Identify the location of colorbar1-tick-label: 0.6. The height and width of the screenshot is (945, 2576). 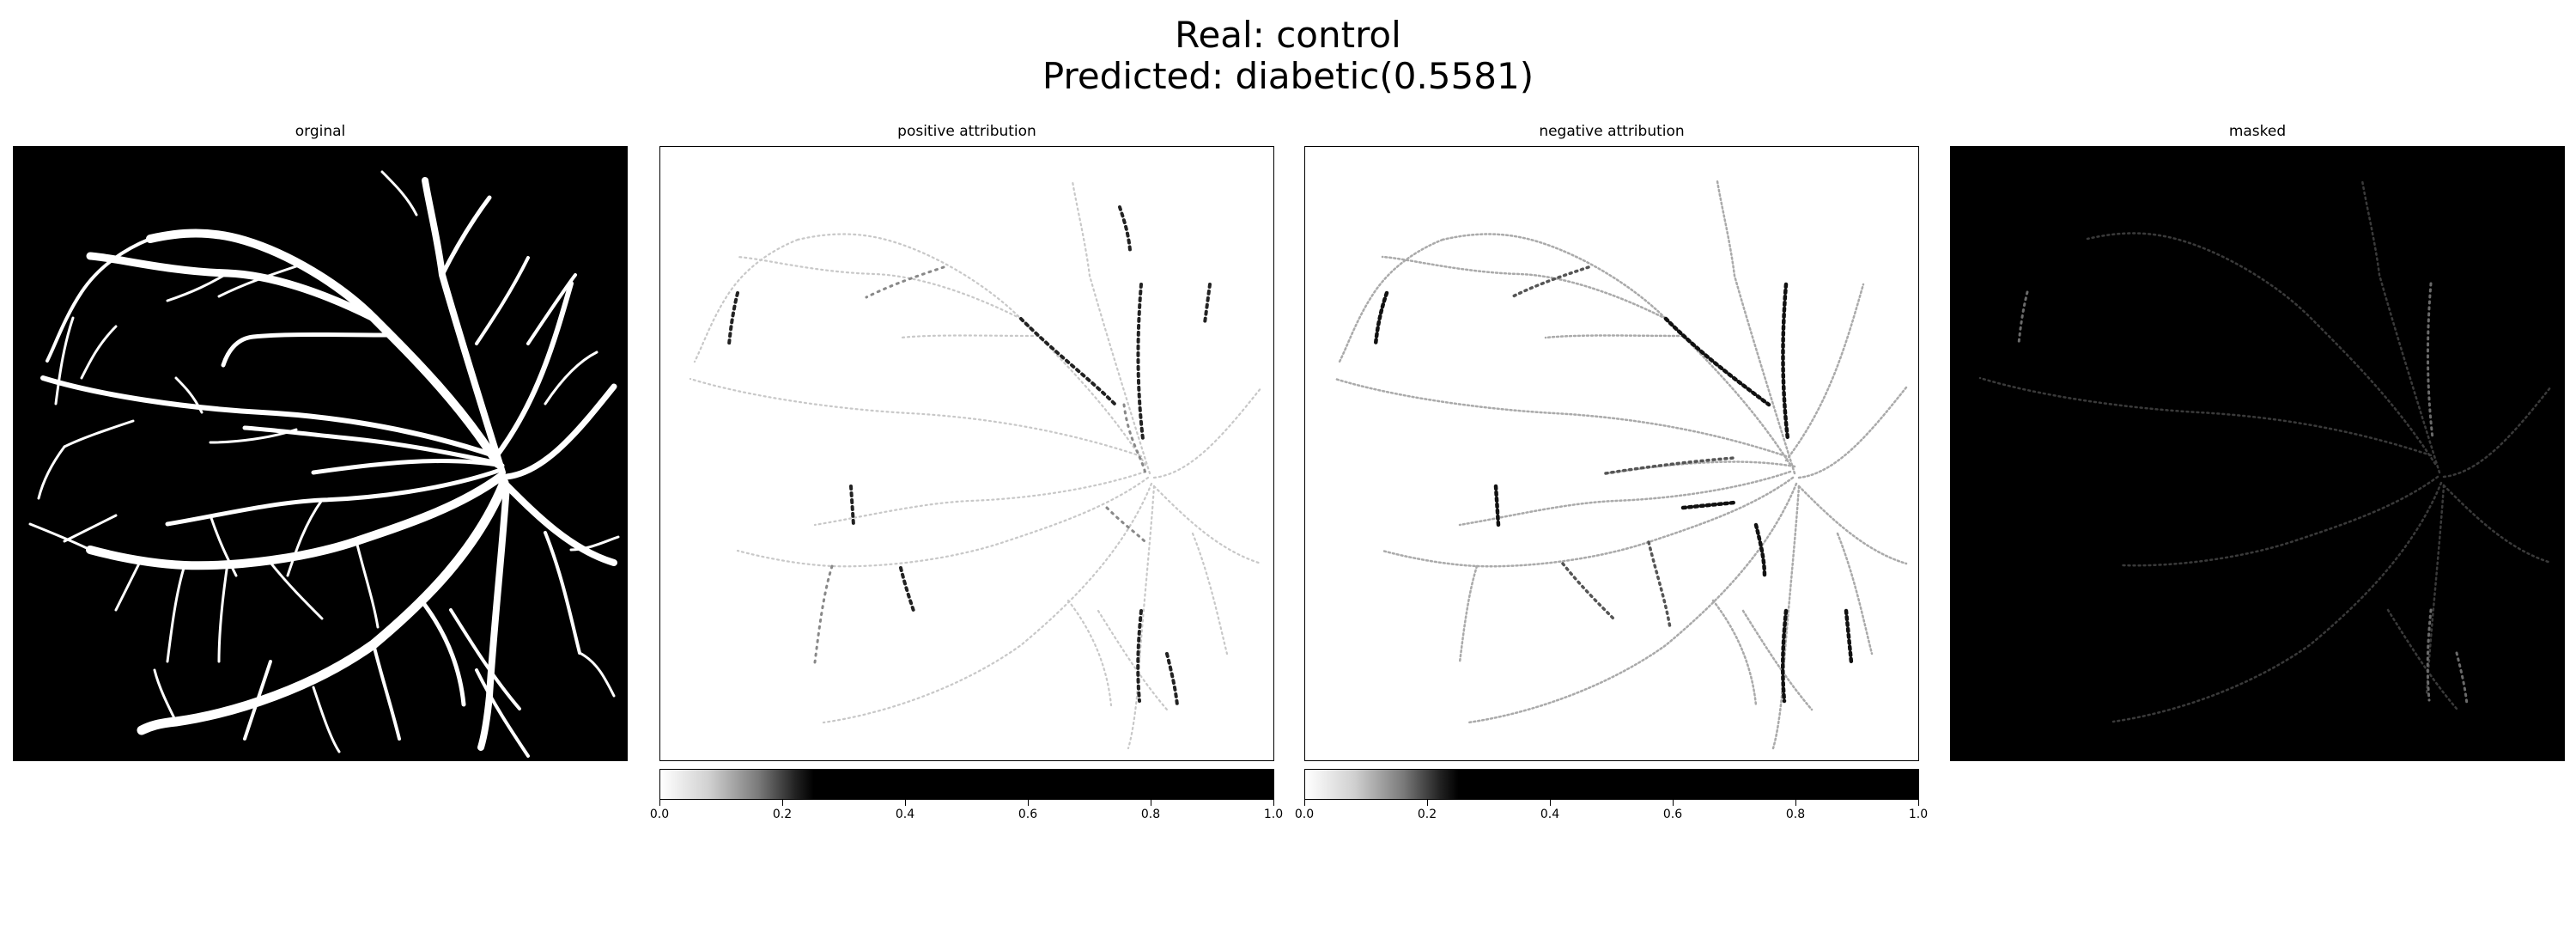
(1028, 814).